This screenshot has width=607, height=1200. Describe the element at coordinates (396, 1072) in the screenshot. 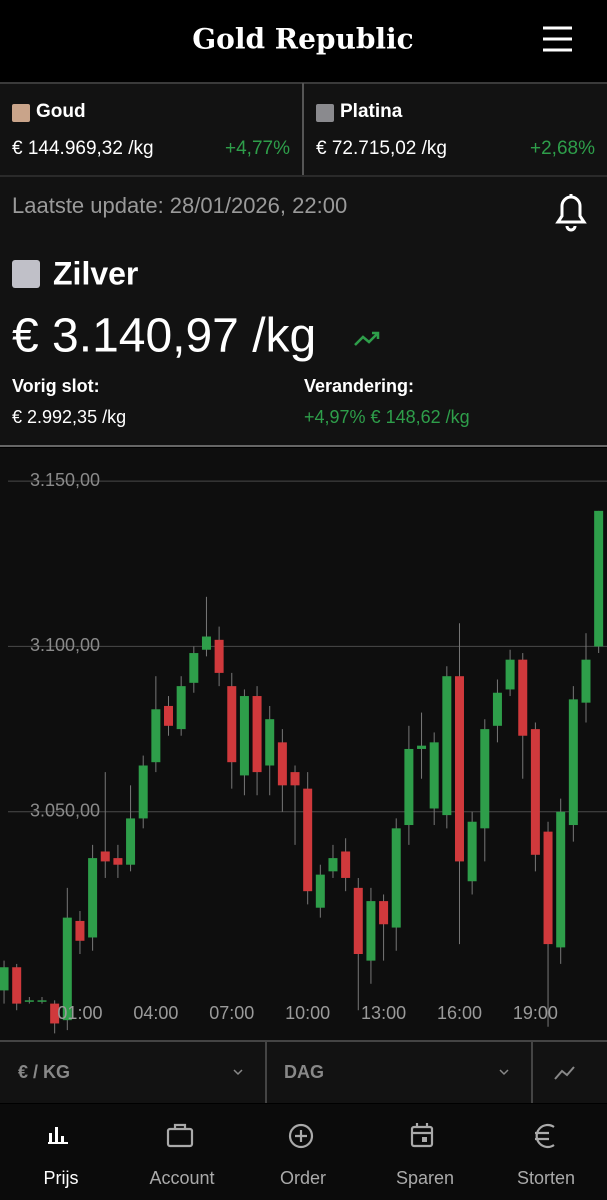

I see `period-selector: DAG` at that location.